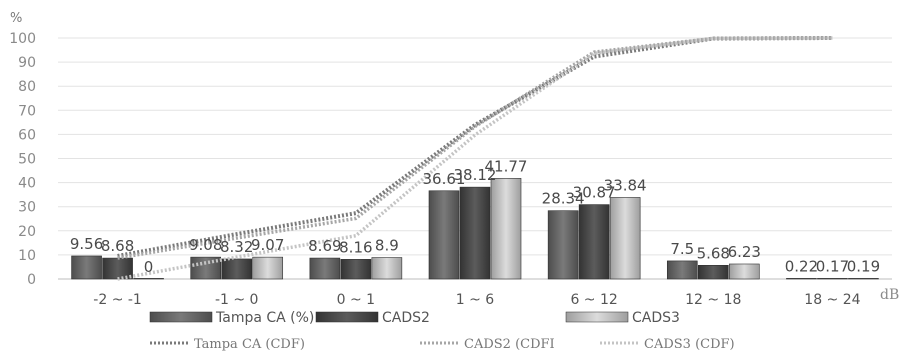 This screenshot has width=910, height=356. Describe the element at coordinates (27, 208) in the screenshot. I see `y-tick-label: 30` at that location.